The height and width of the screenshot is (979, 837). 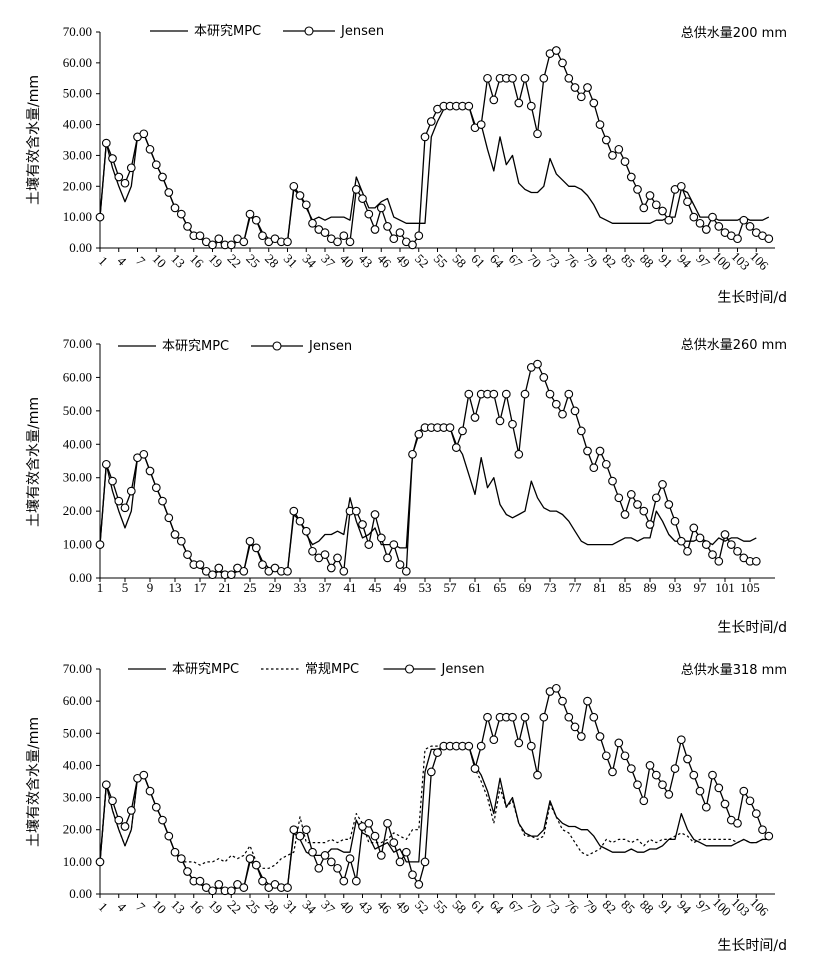 What do you see at coordinates (750, 587) in the screenshot?
I see `x-tick-label: 105` at bounding box center [750, 587].